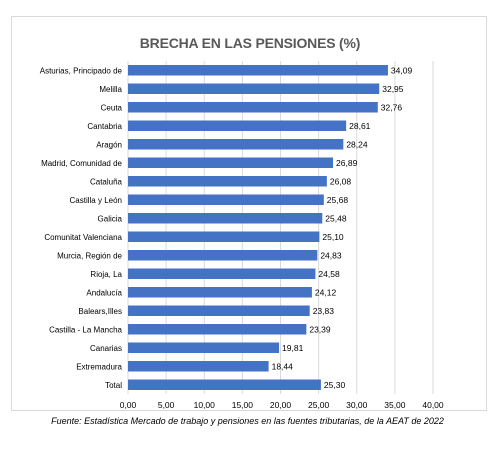 This screenshot has width=495, height=451. I want to click on x-tick-label: 35,00, so click(395, 405).